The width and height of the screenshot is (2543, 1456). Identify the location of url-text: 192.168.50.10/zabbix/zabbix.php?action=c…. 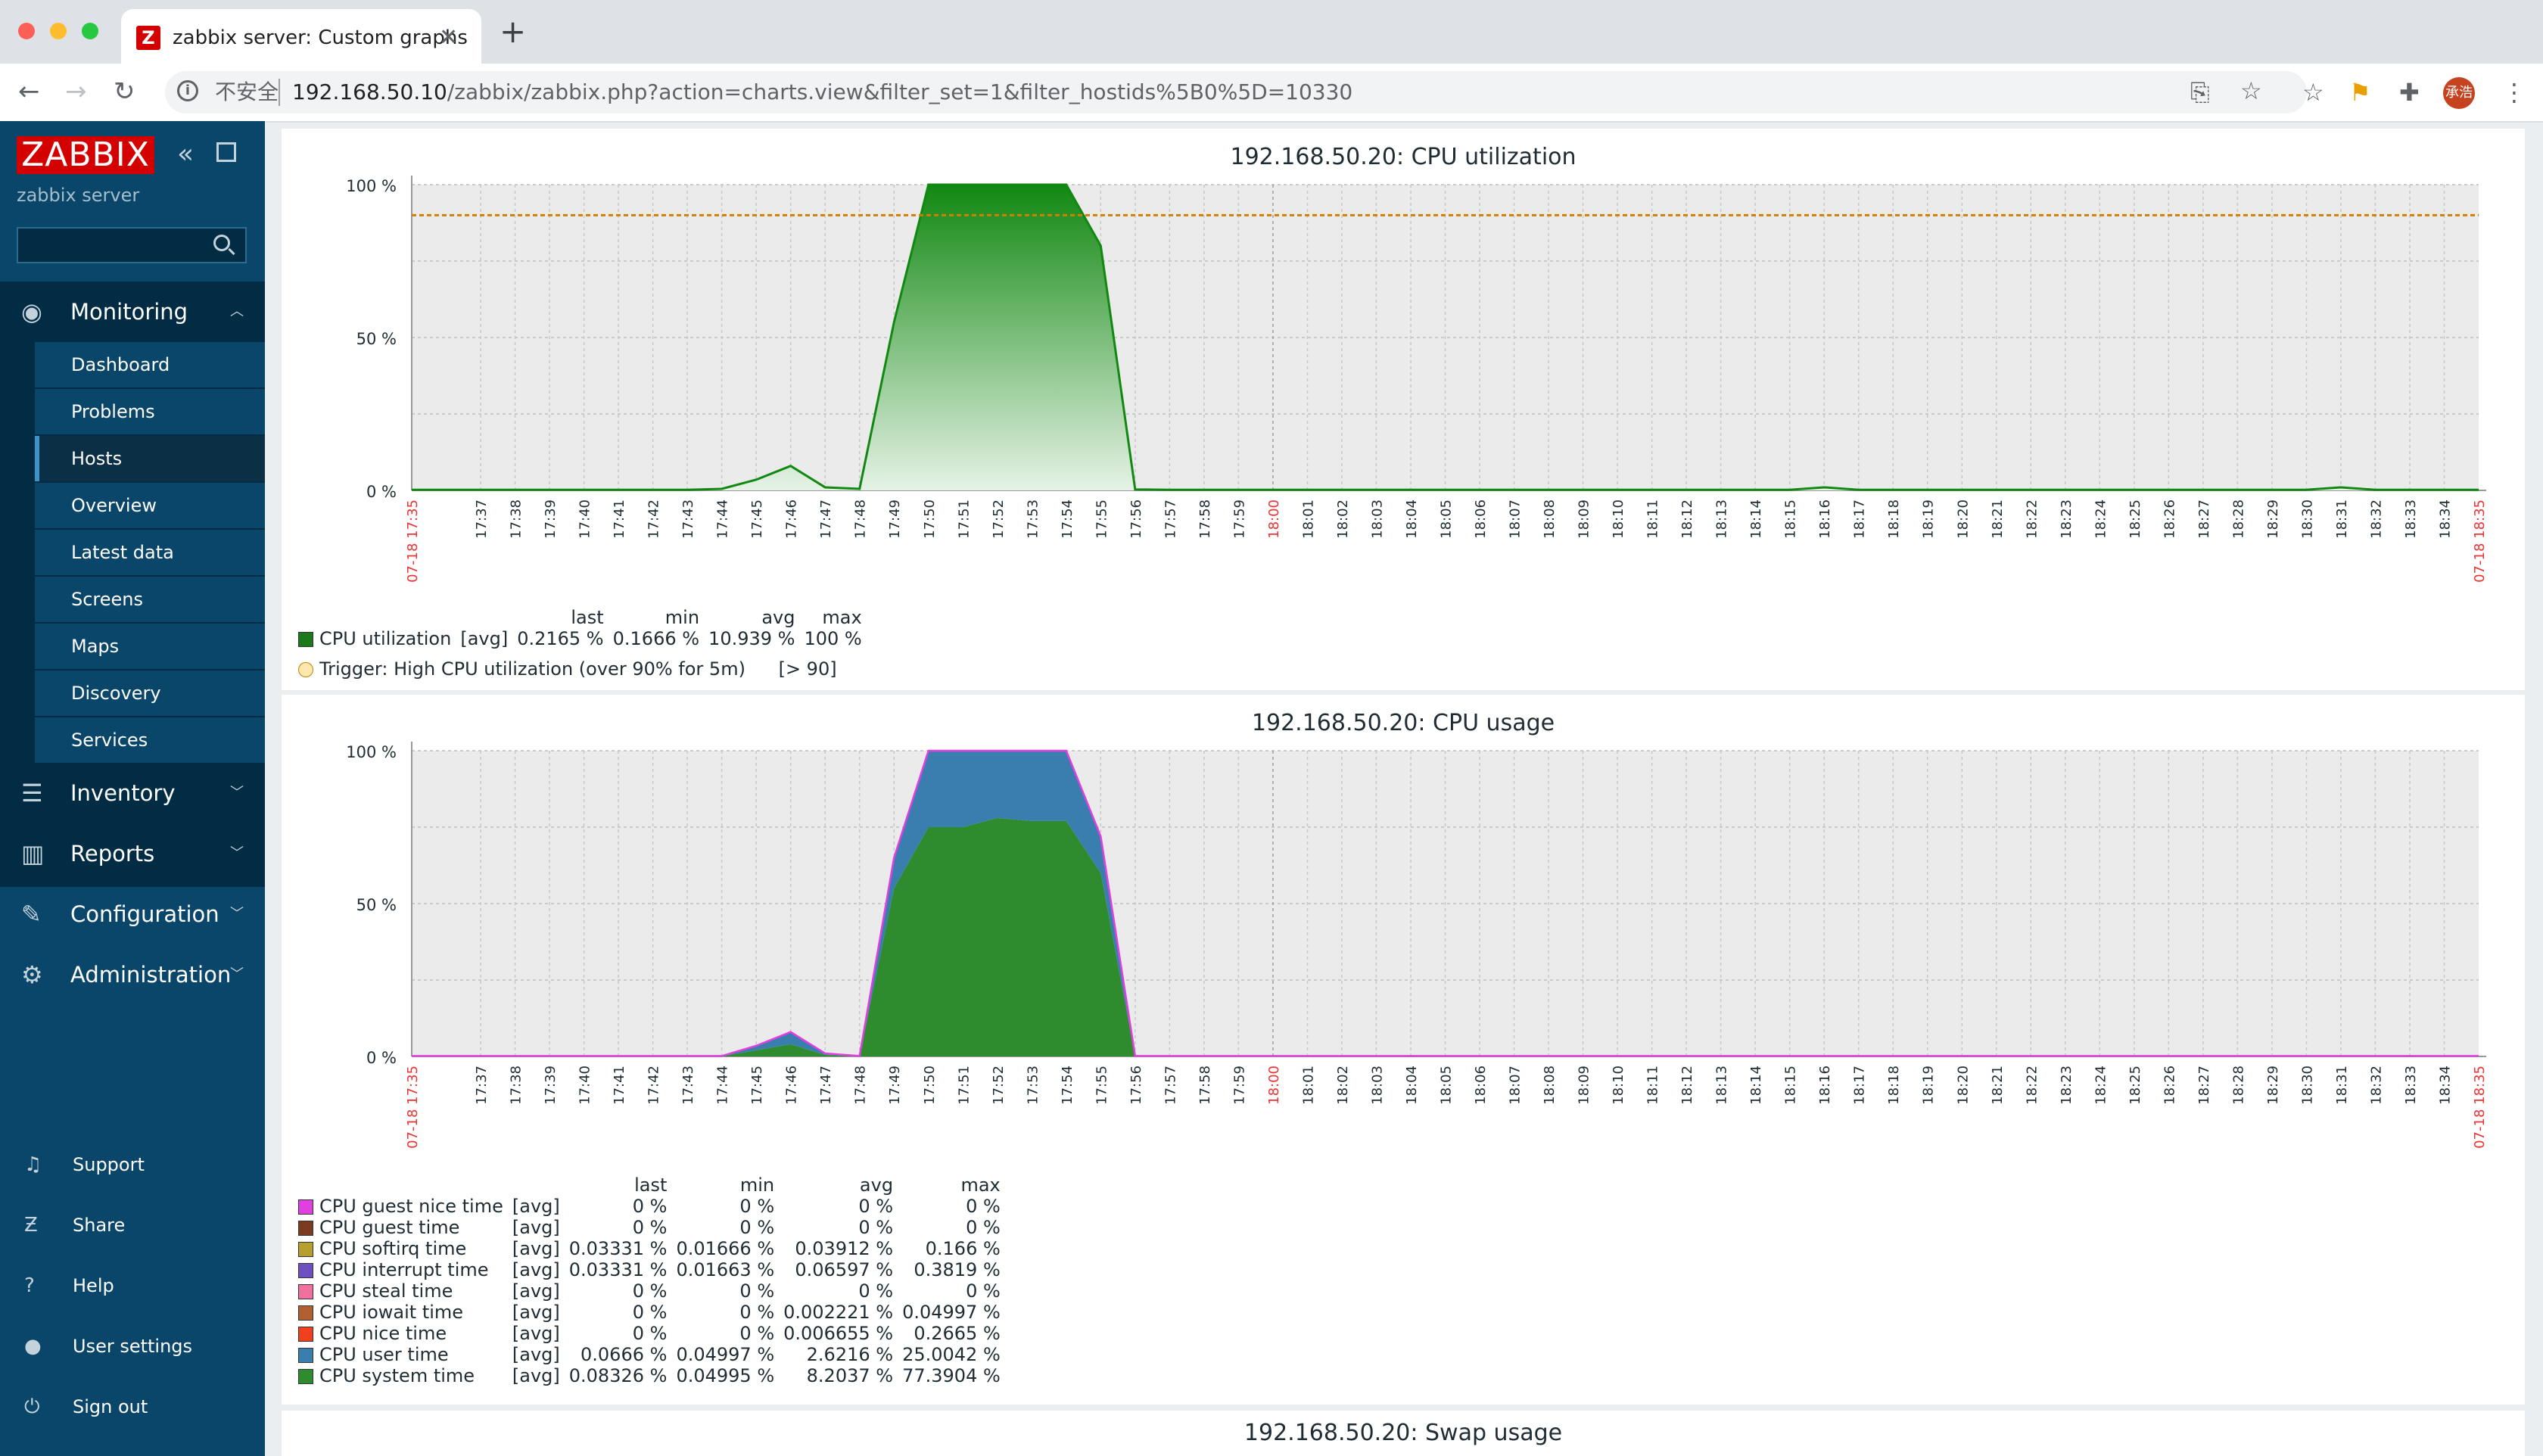
(822, 93).